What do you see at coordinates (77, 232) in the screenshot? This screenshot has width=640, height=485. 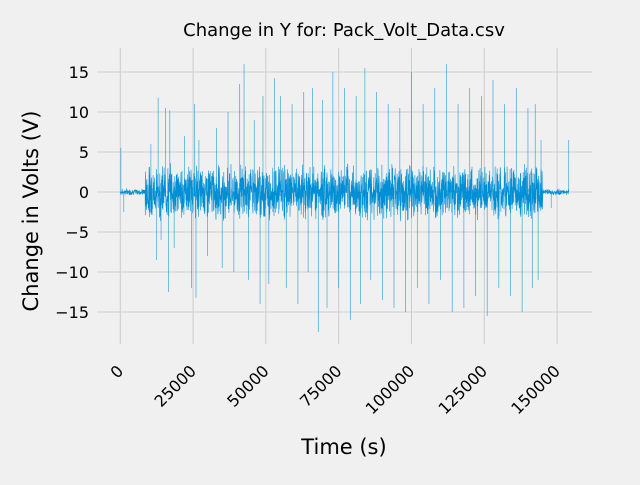 I see `y-tick-label: −5` at bounding box center [77, 232].